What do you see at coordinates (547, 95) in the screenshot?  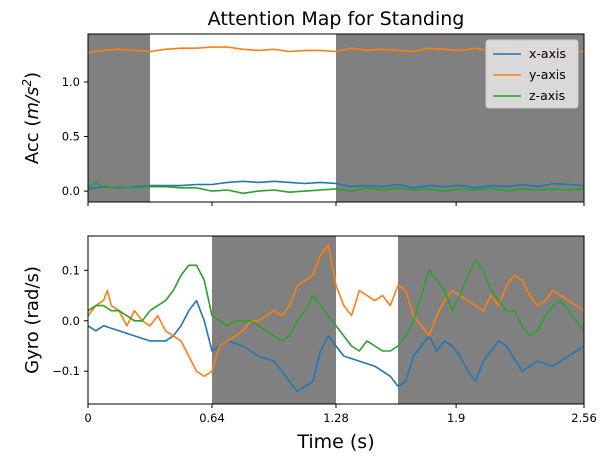 I see `legend-label-z: z-axis` at bounding box center [547, 95].